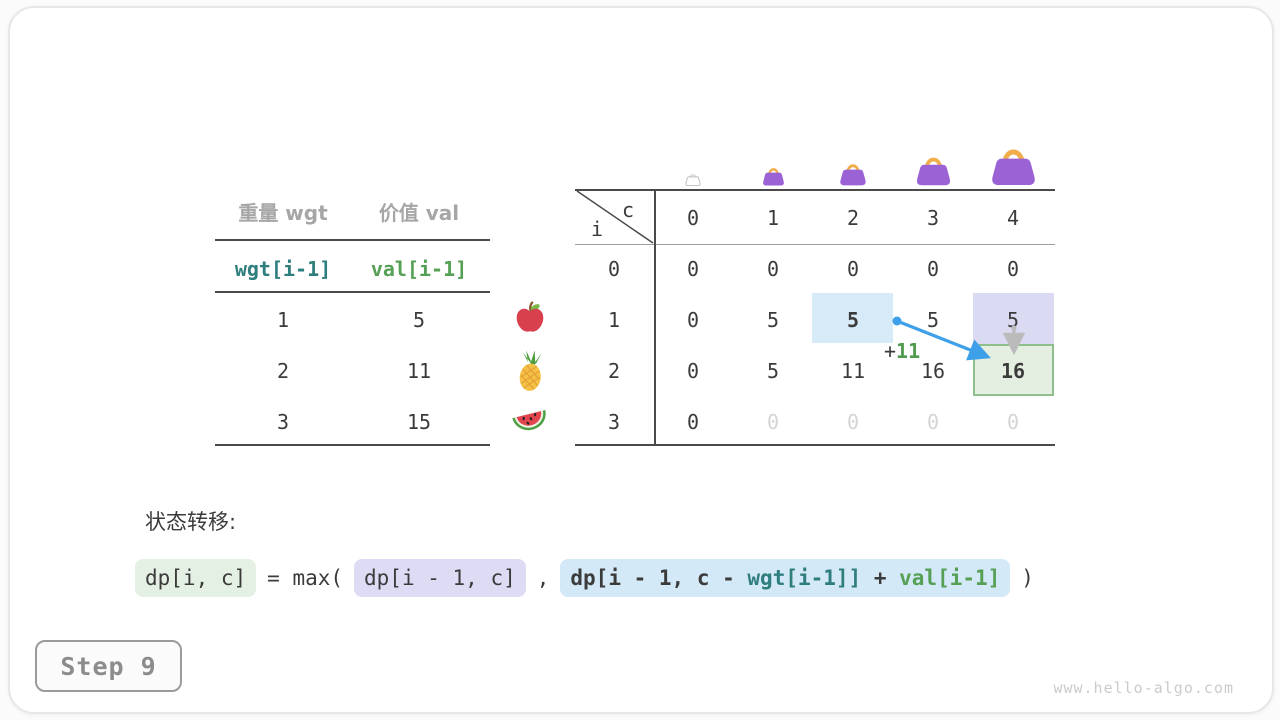 This screenshot has width=1280, height=720. I want to click on item-row-val: 15, so click(419, 422).